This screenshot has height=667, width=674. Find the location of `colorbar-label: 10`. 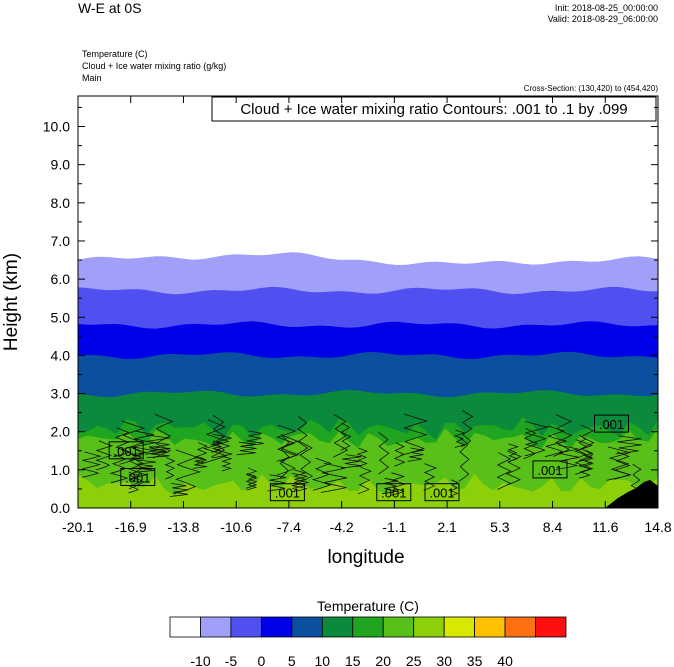

colorbar-label: 10 is located at coordinates (323, 660).